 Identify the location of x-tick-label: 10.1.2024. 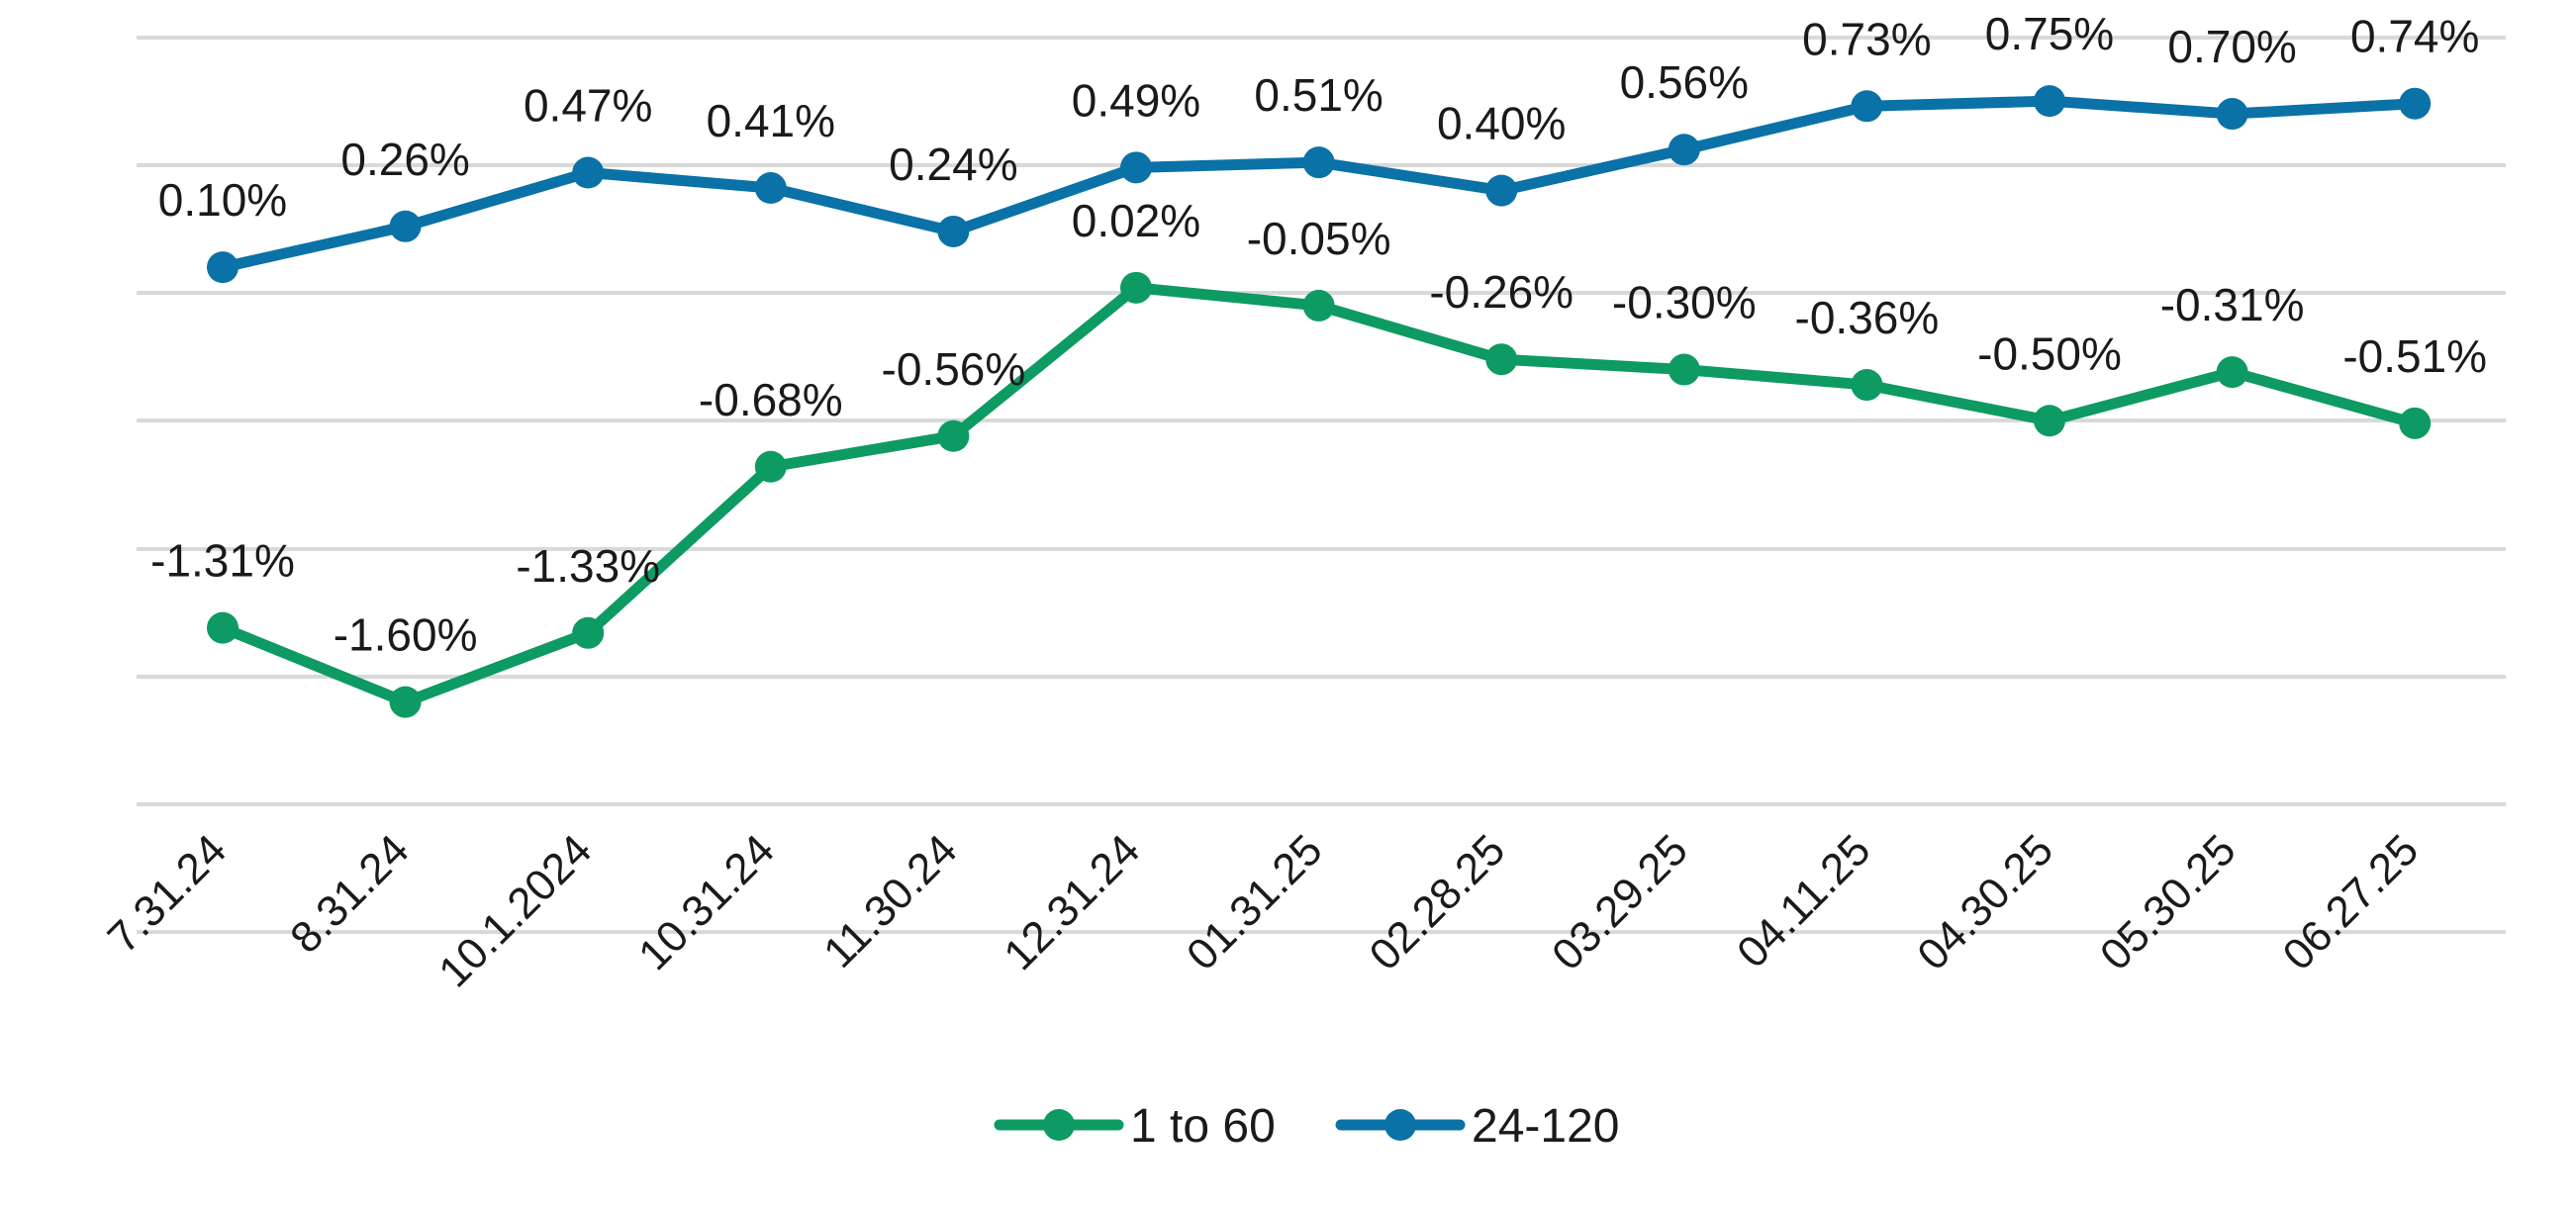
(515, 911).